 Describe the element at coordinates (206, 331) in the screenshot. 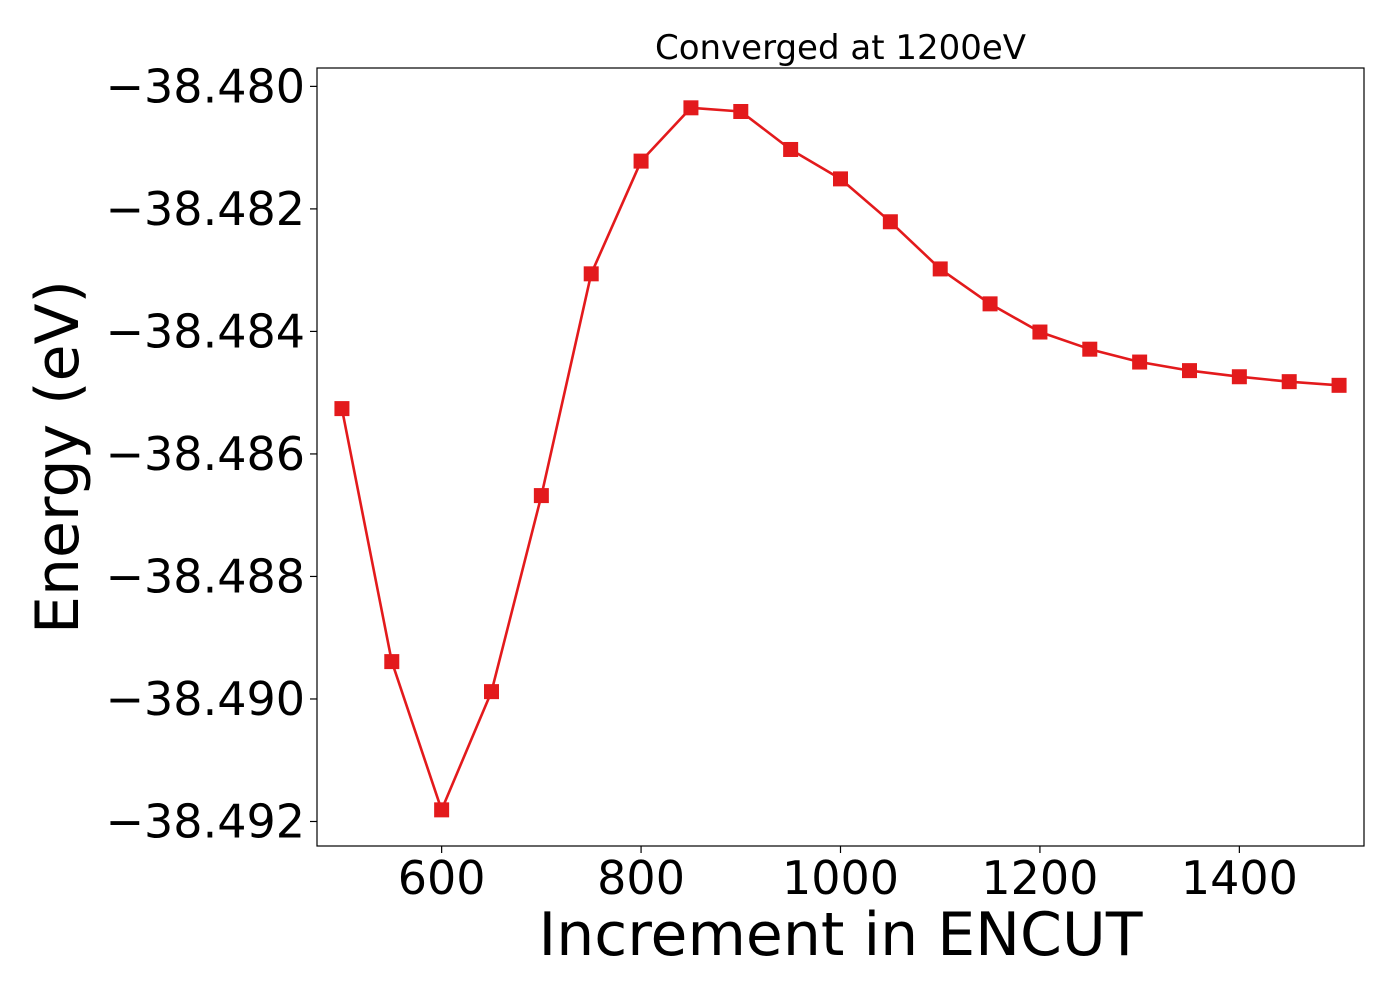

I see `y-tick-label: −38.484` at that location.